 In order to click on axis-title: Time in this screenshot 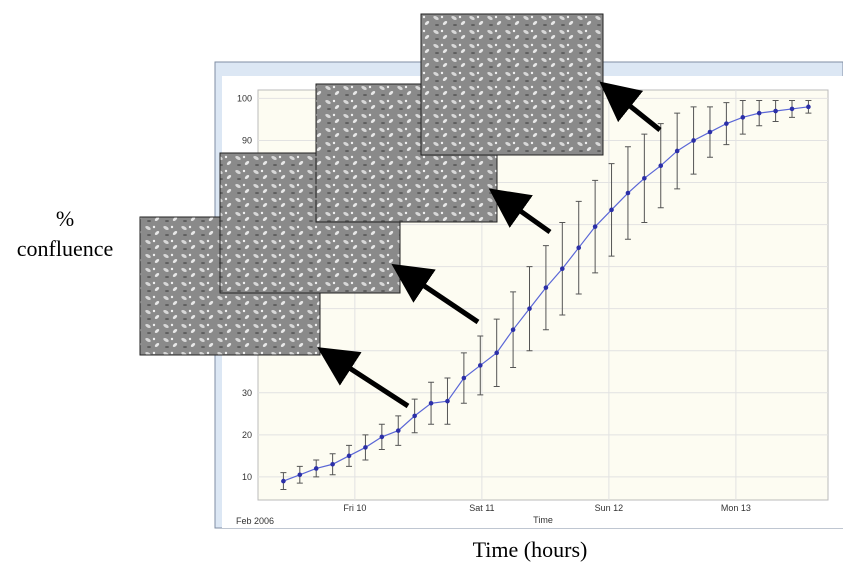, I will do `click(543, 520)`.